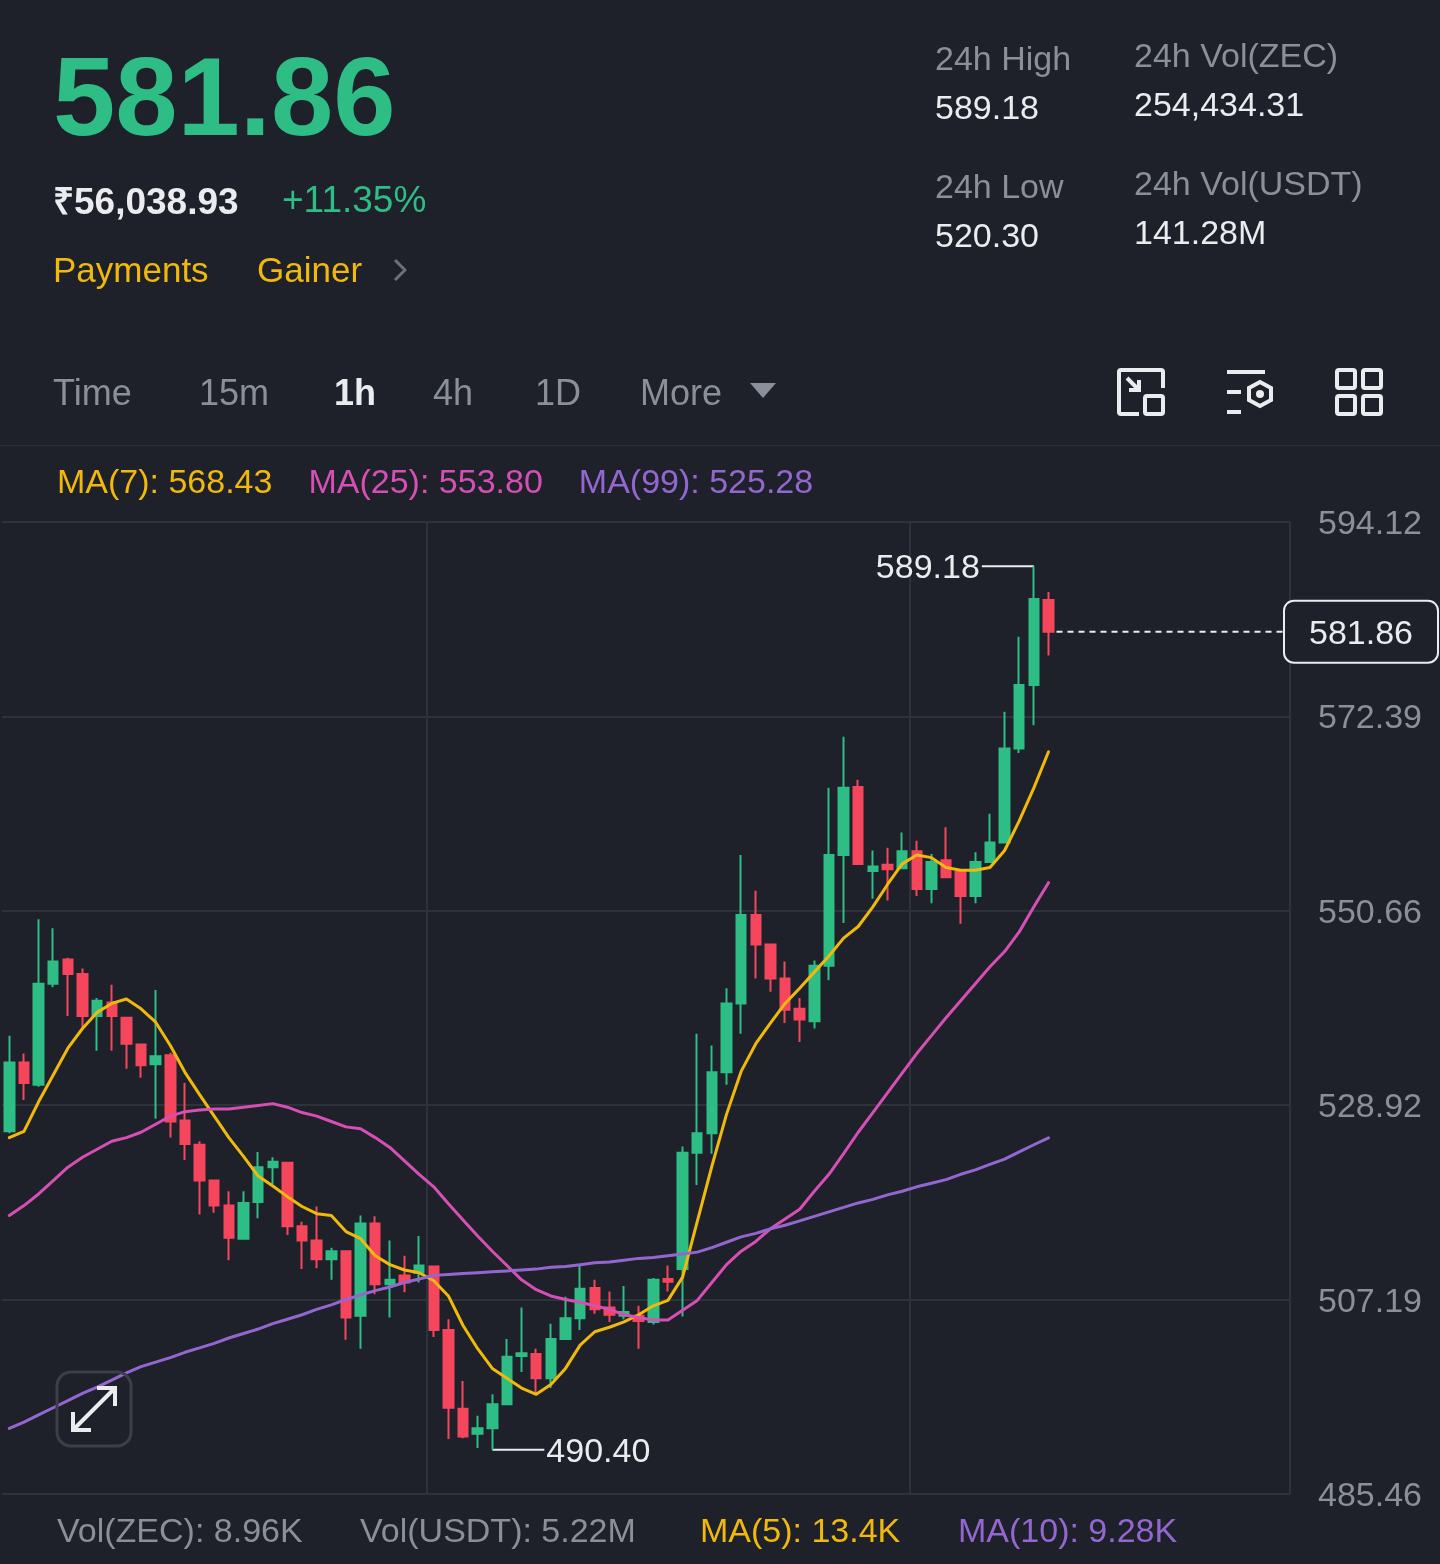 Image resolution: width=1440 pixels, height=1564 pixels. What do you see at coordinates (1370, 1105) in the screenshot?
I see `y-tick-label: 528.92` at bounding box center [1370, 1105].